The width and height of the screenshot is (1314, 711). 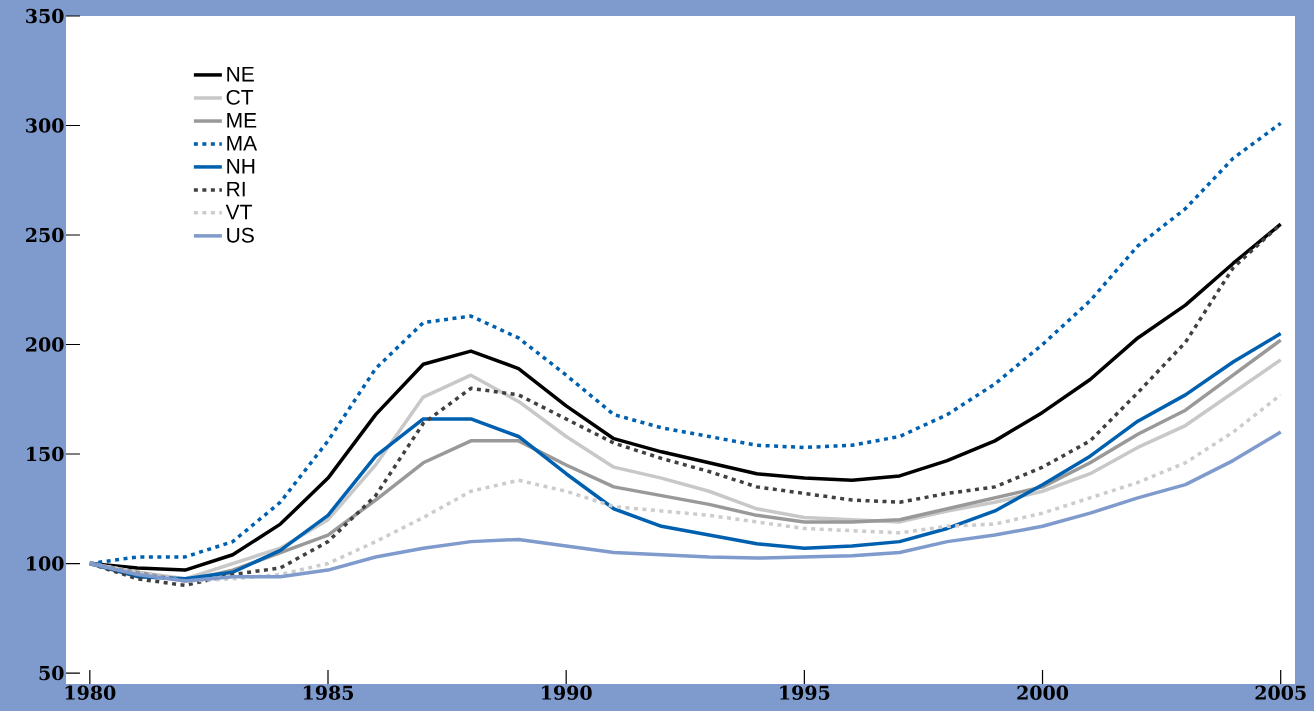 What do you see at coordinates (238, 212) in the screenshot?
I see `legend-label: VT` at bounding box center [238, 212].